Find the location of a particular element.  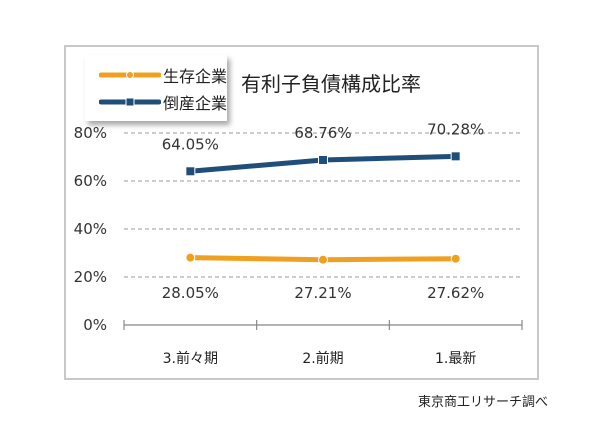

legend: 生存企業 倒産企業 is located at coordinates (156, 88).